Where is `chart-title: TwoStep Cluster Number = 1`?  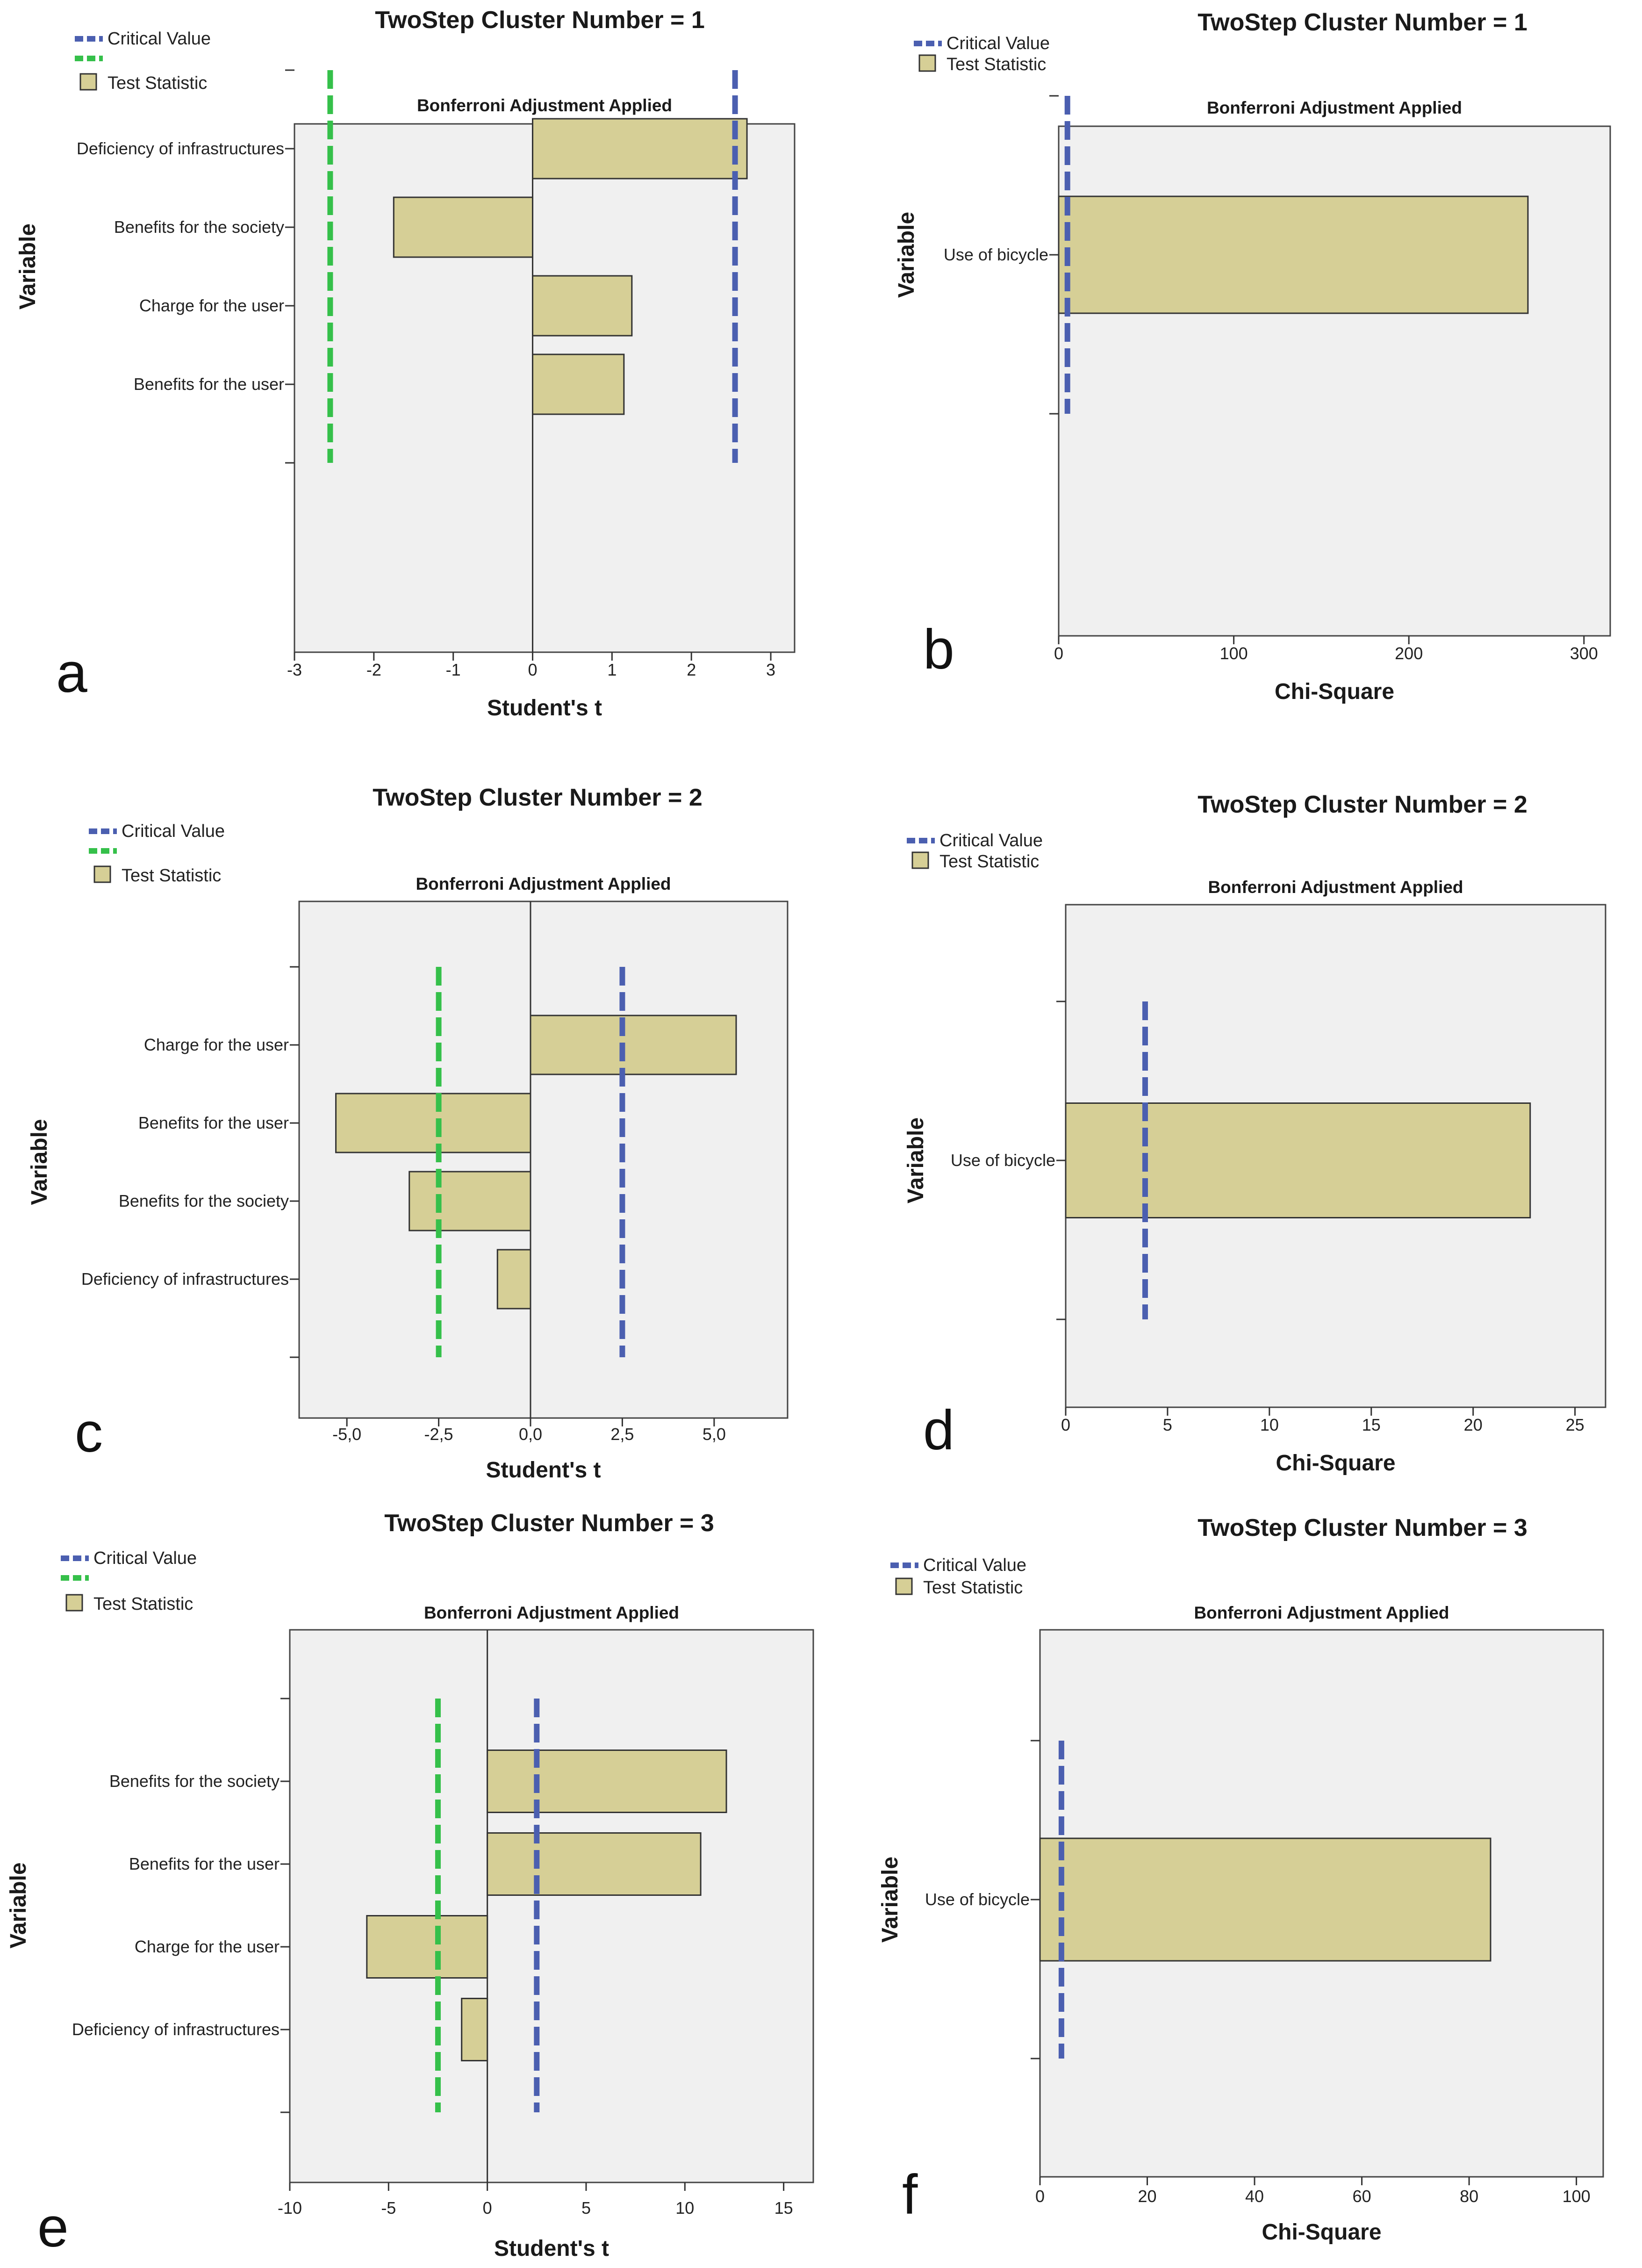
chart-title: TwoStep Cluster Number = 1 is located at coordinates (1362, 22).